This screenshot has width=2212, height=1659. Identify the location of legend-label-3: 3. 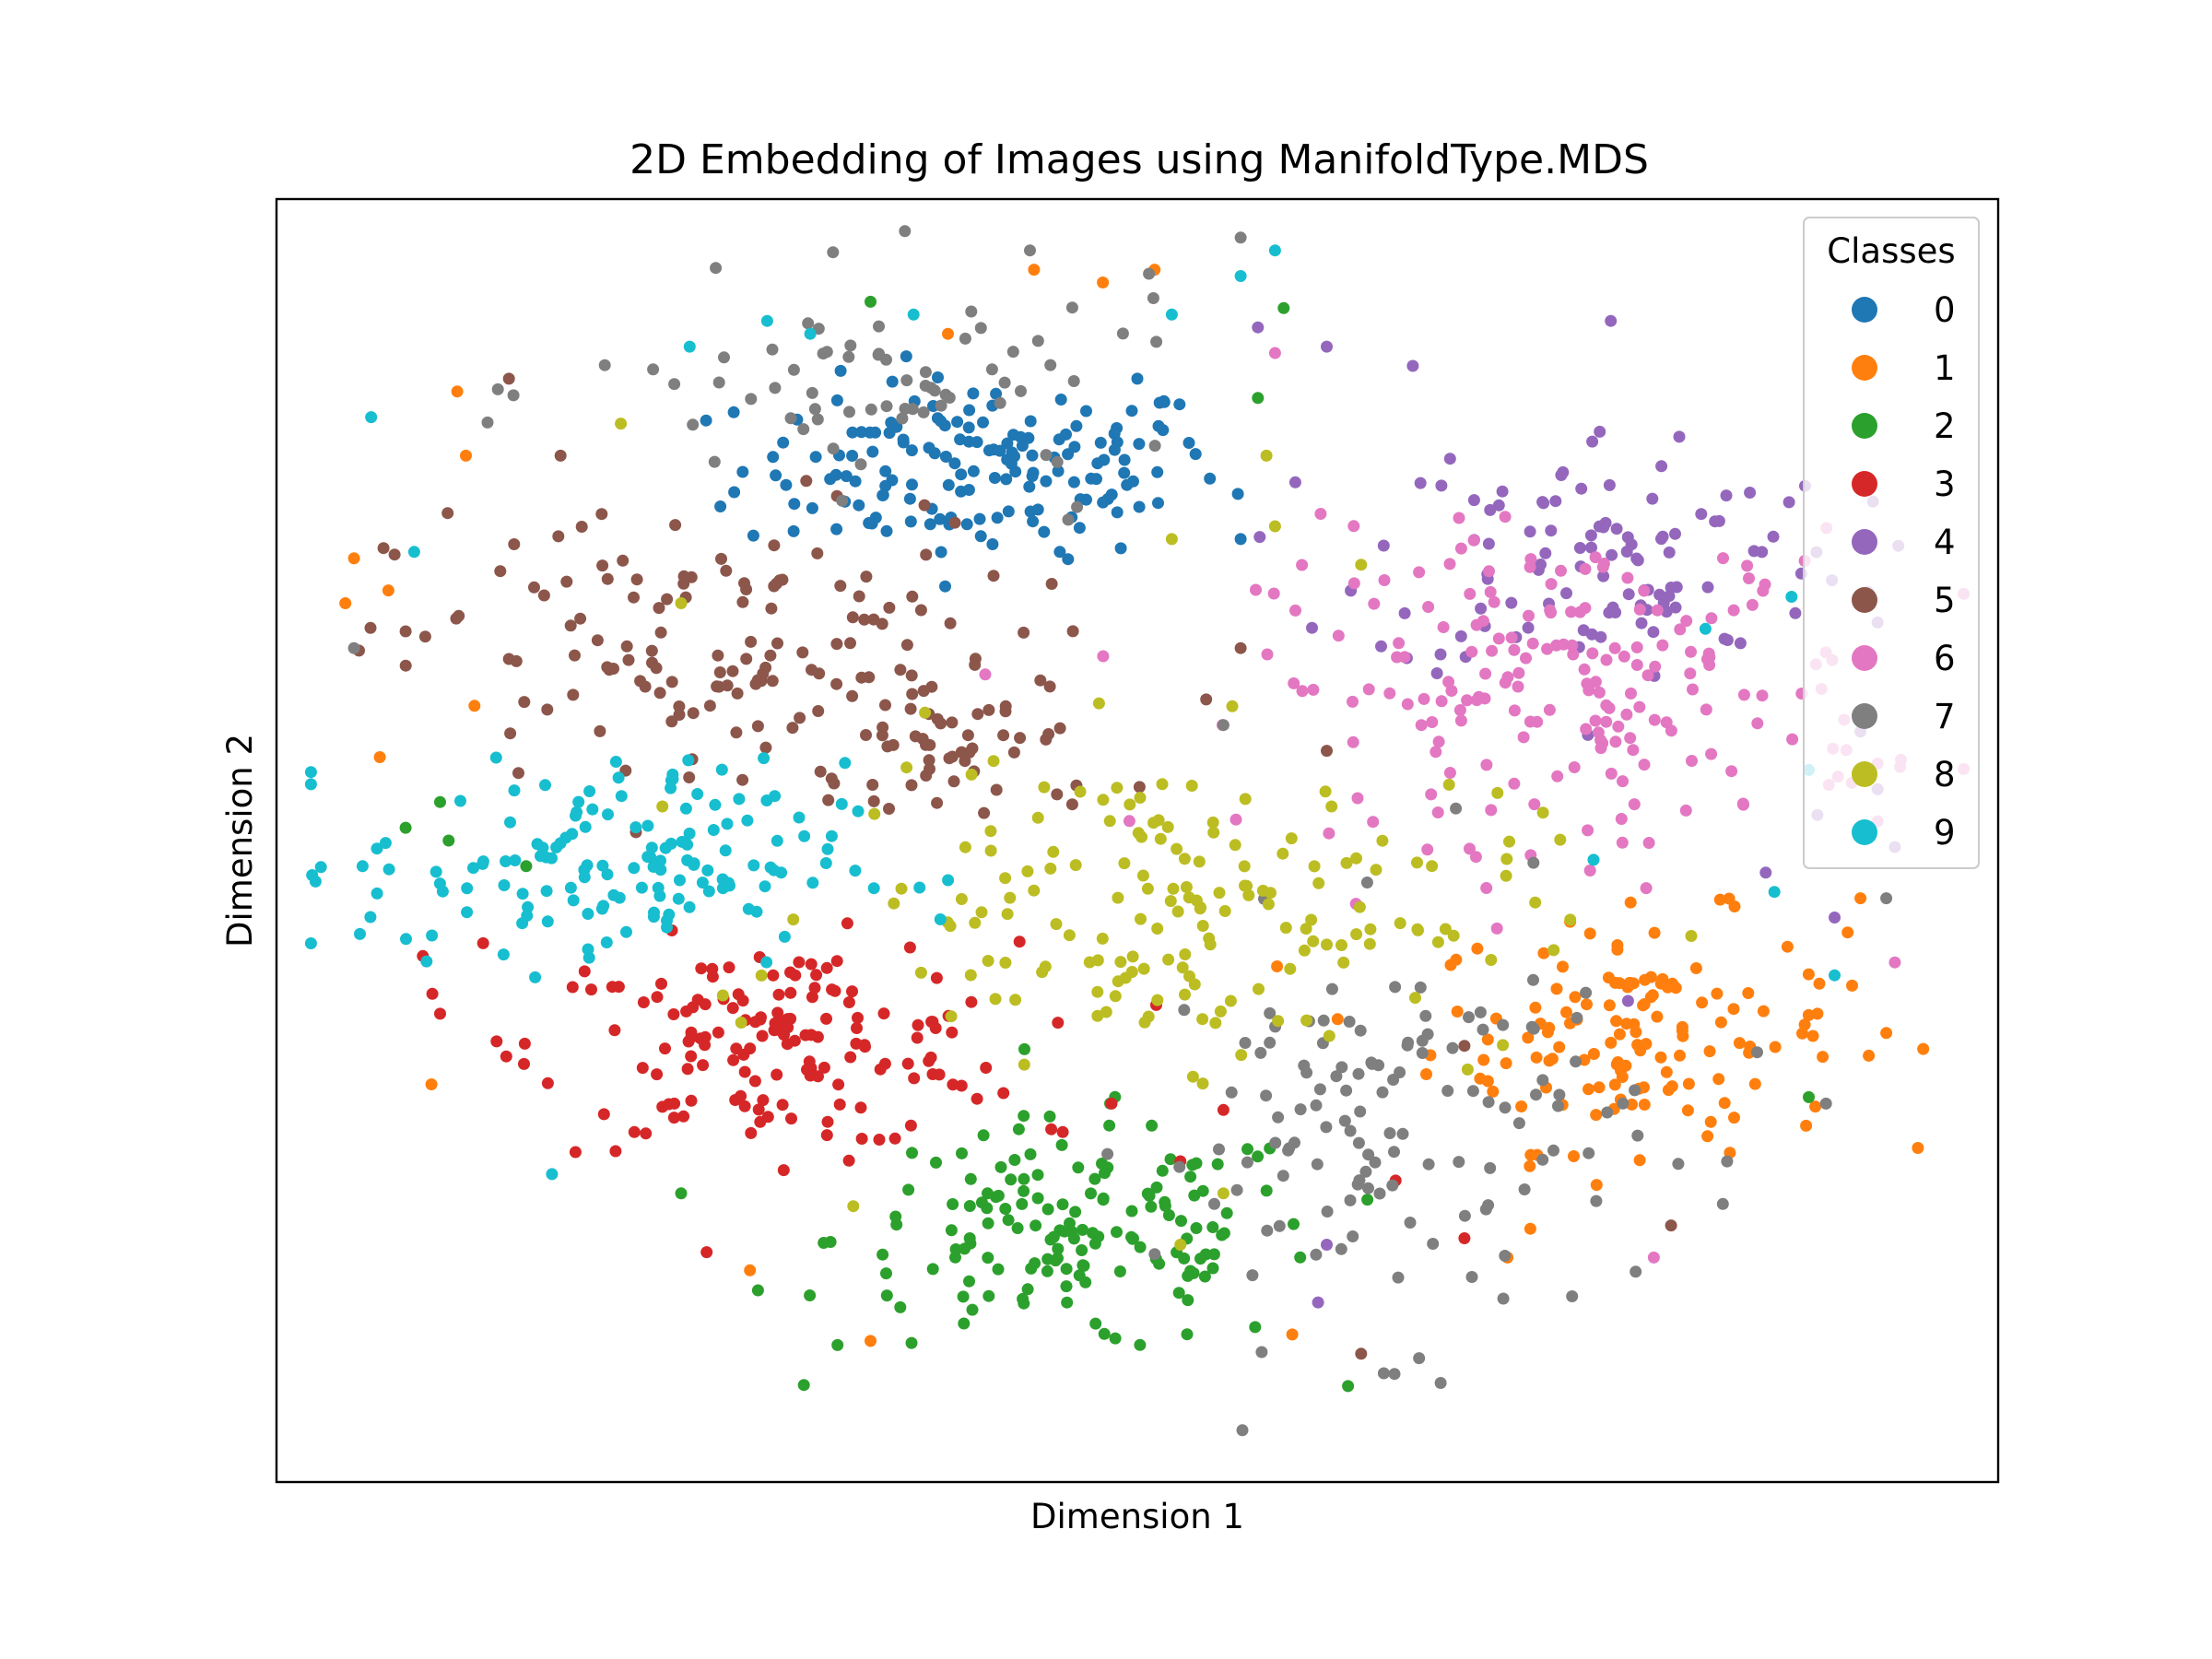
(1945, 484).